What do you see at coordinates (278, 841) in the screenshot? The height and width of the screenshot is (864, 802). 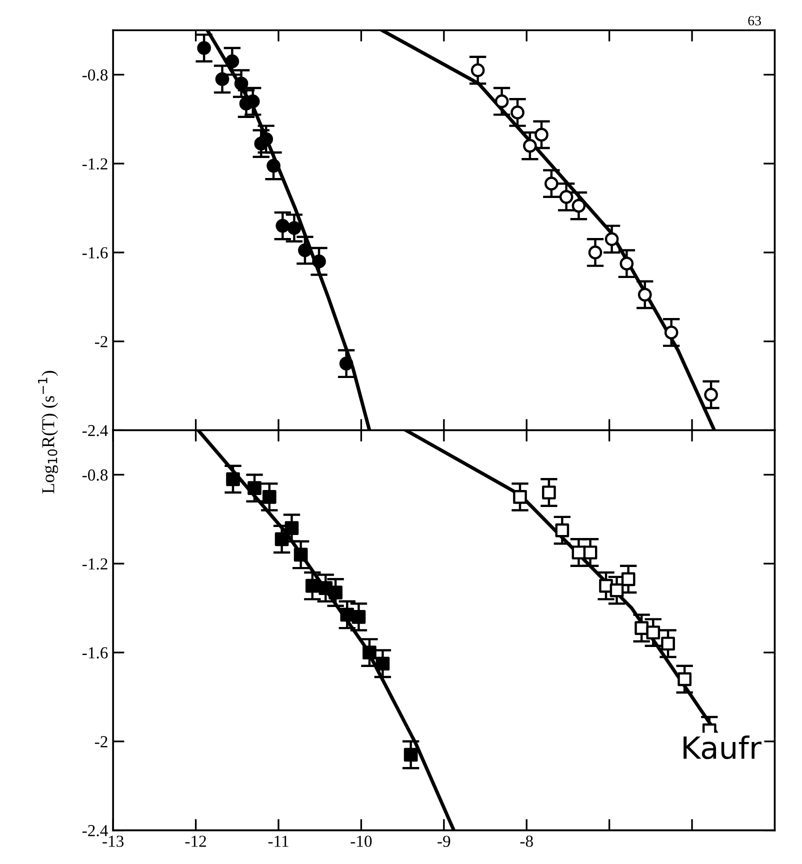 I see `x-tick-label: -11` at bounding box center [278, 841].